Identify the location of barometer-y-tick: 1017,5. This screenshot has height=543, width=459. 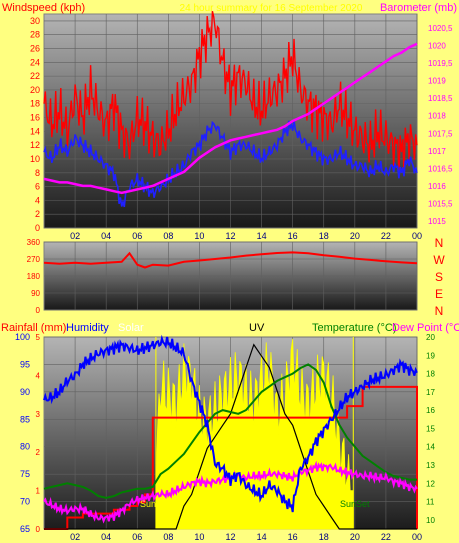
(440, 133).